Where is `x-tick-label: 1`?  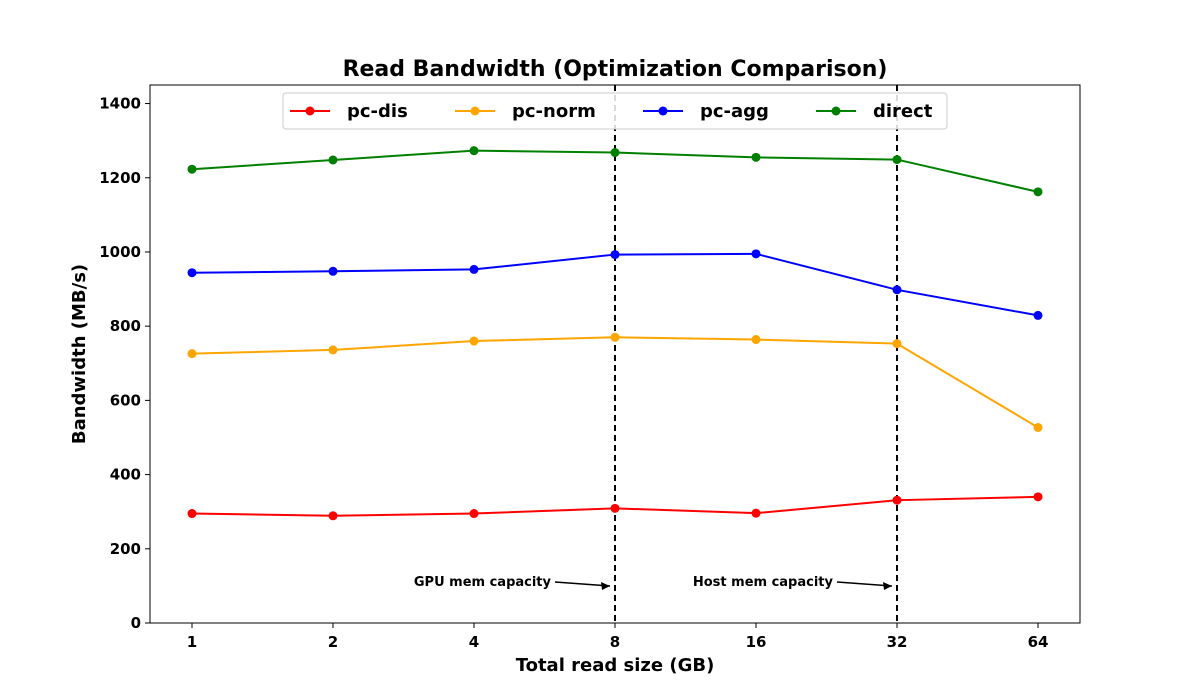 x-tick-label: 1 is located at coordinates (192, 642).